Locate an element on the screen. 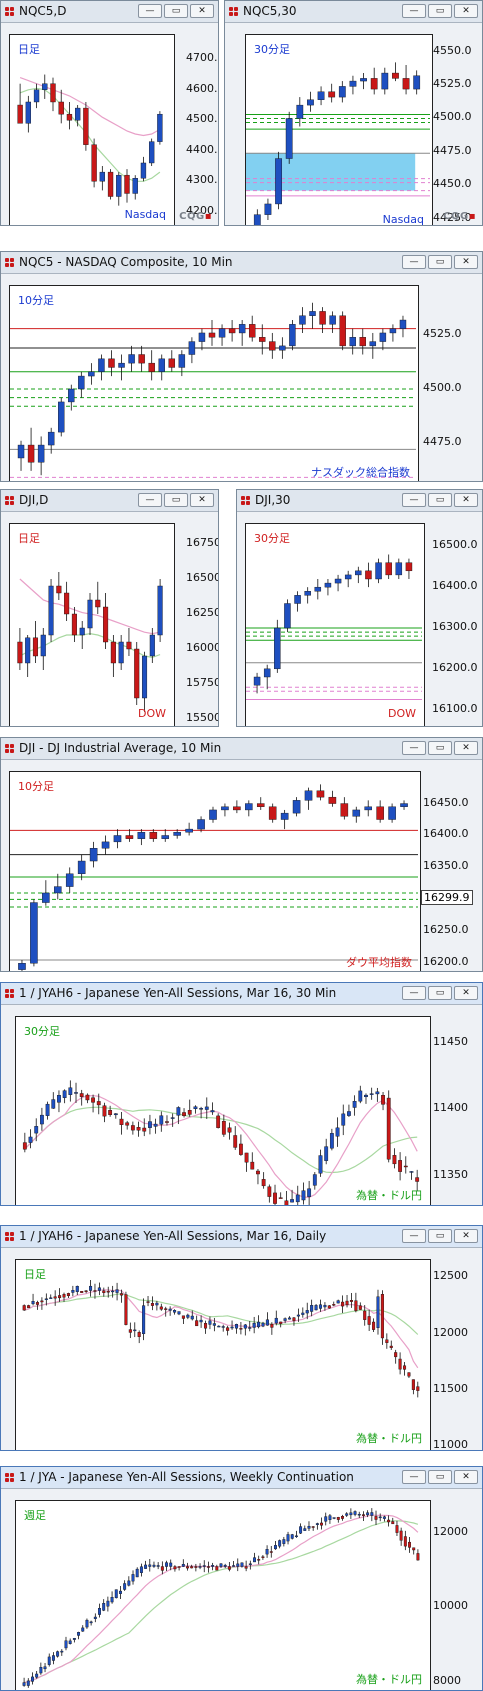 This screenshot has width=483, height=1691. plot-area: 30分足 為替・ドル円 is located at coordinates (223, 1110).